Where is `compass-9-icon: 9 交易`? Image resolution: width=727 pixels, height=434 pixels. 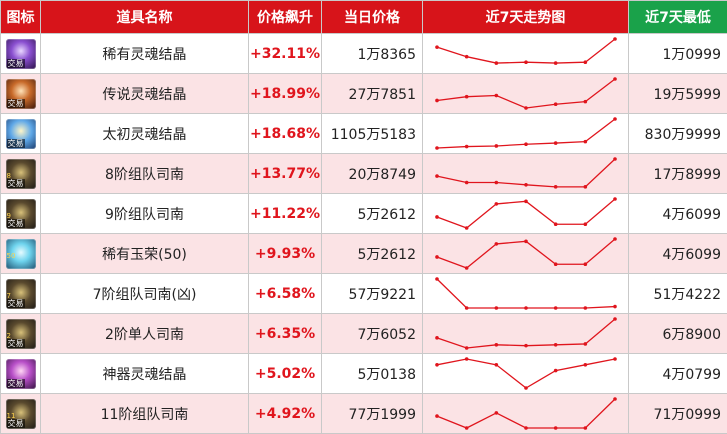 compass-9-icon: 9 交易 is located at coordinates (20, 213).